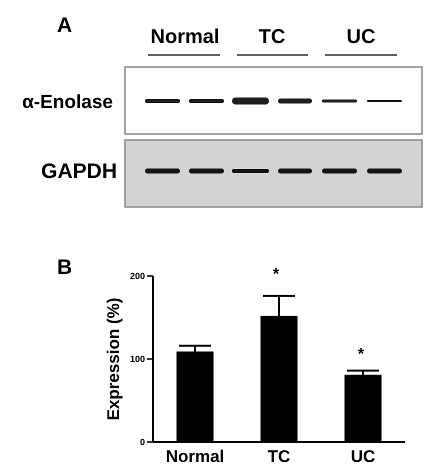 Image resolution: width=425 pixels, height=467 pixels. I want to click on text: α-Enolase, so click(67, 102).